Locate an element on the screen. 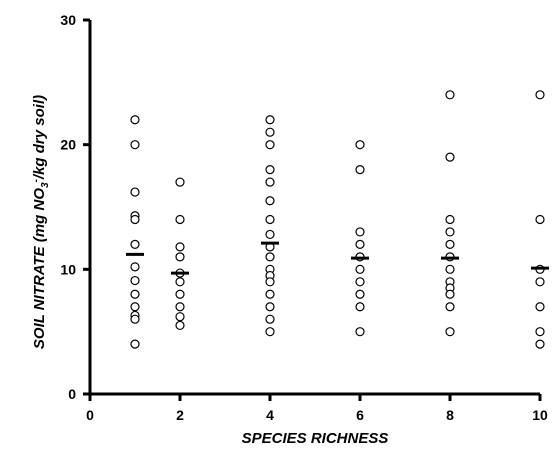 The height and width of the screenshot is (452, 553). x-tick-label: 6 is located at coordinates (360, 415).